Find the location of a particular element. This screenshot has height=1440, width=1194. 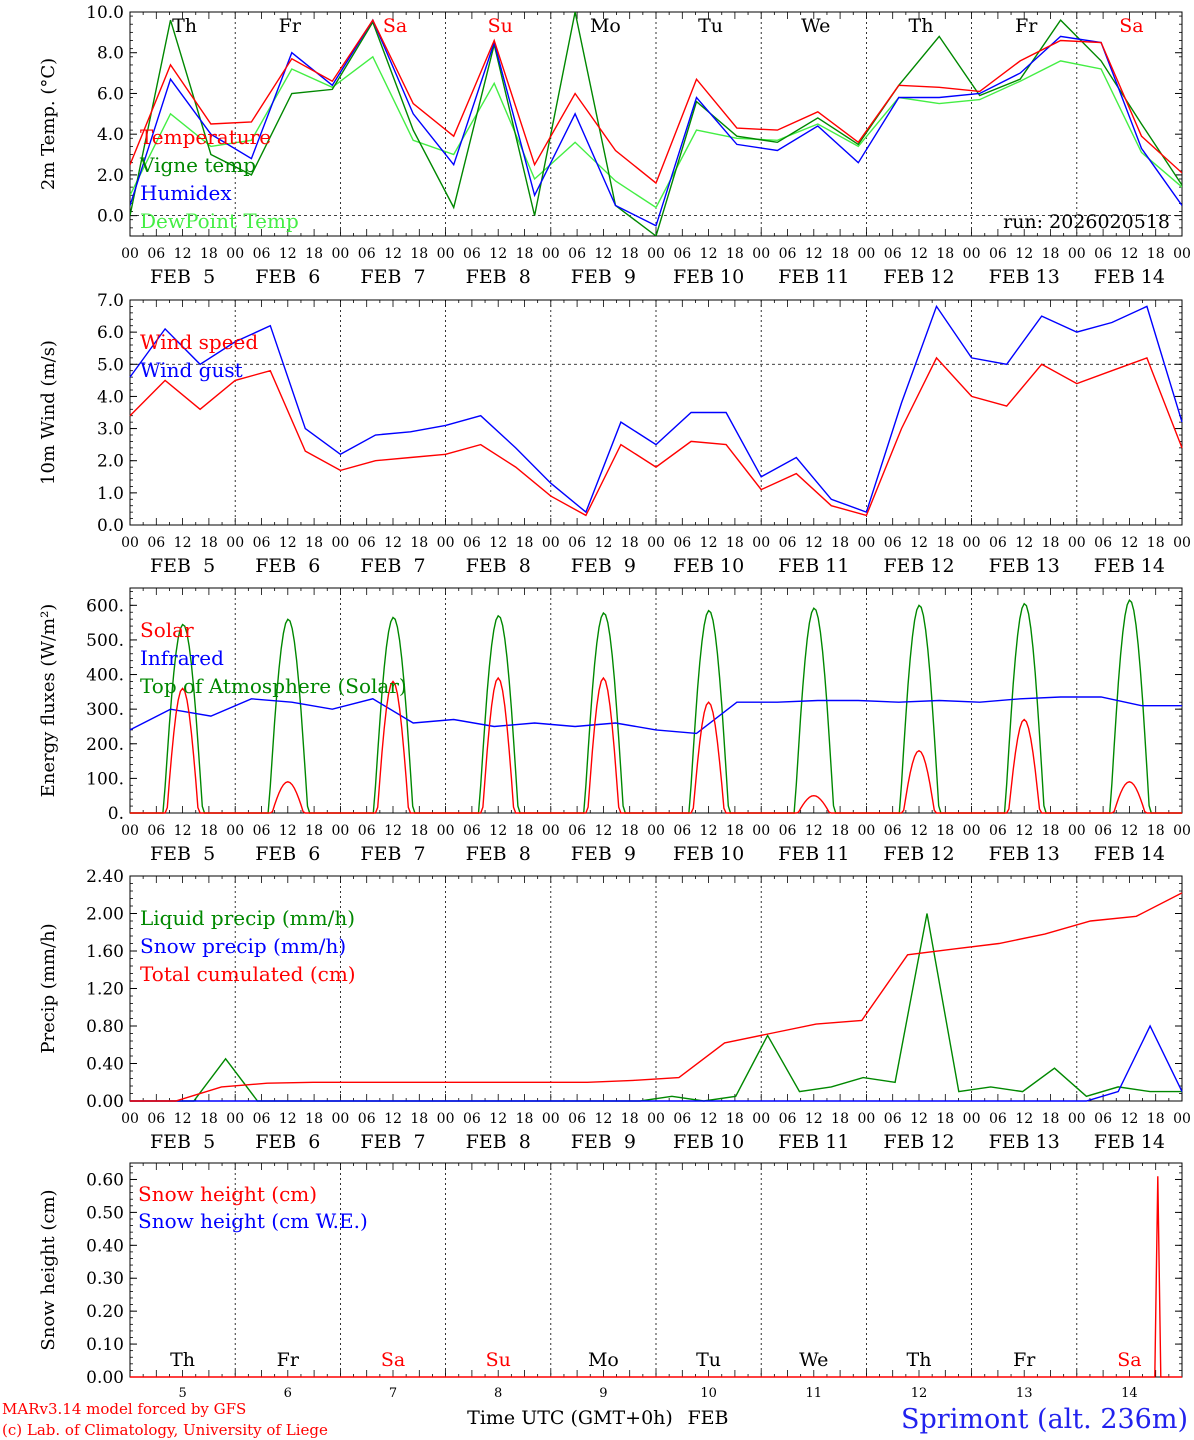

series-line-wind-speed is located at coordinates (656, 436).